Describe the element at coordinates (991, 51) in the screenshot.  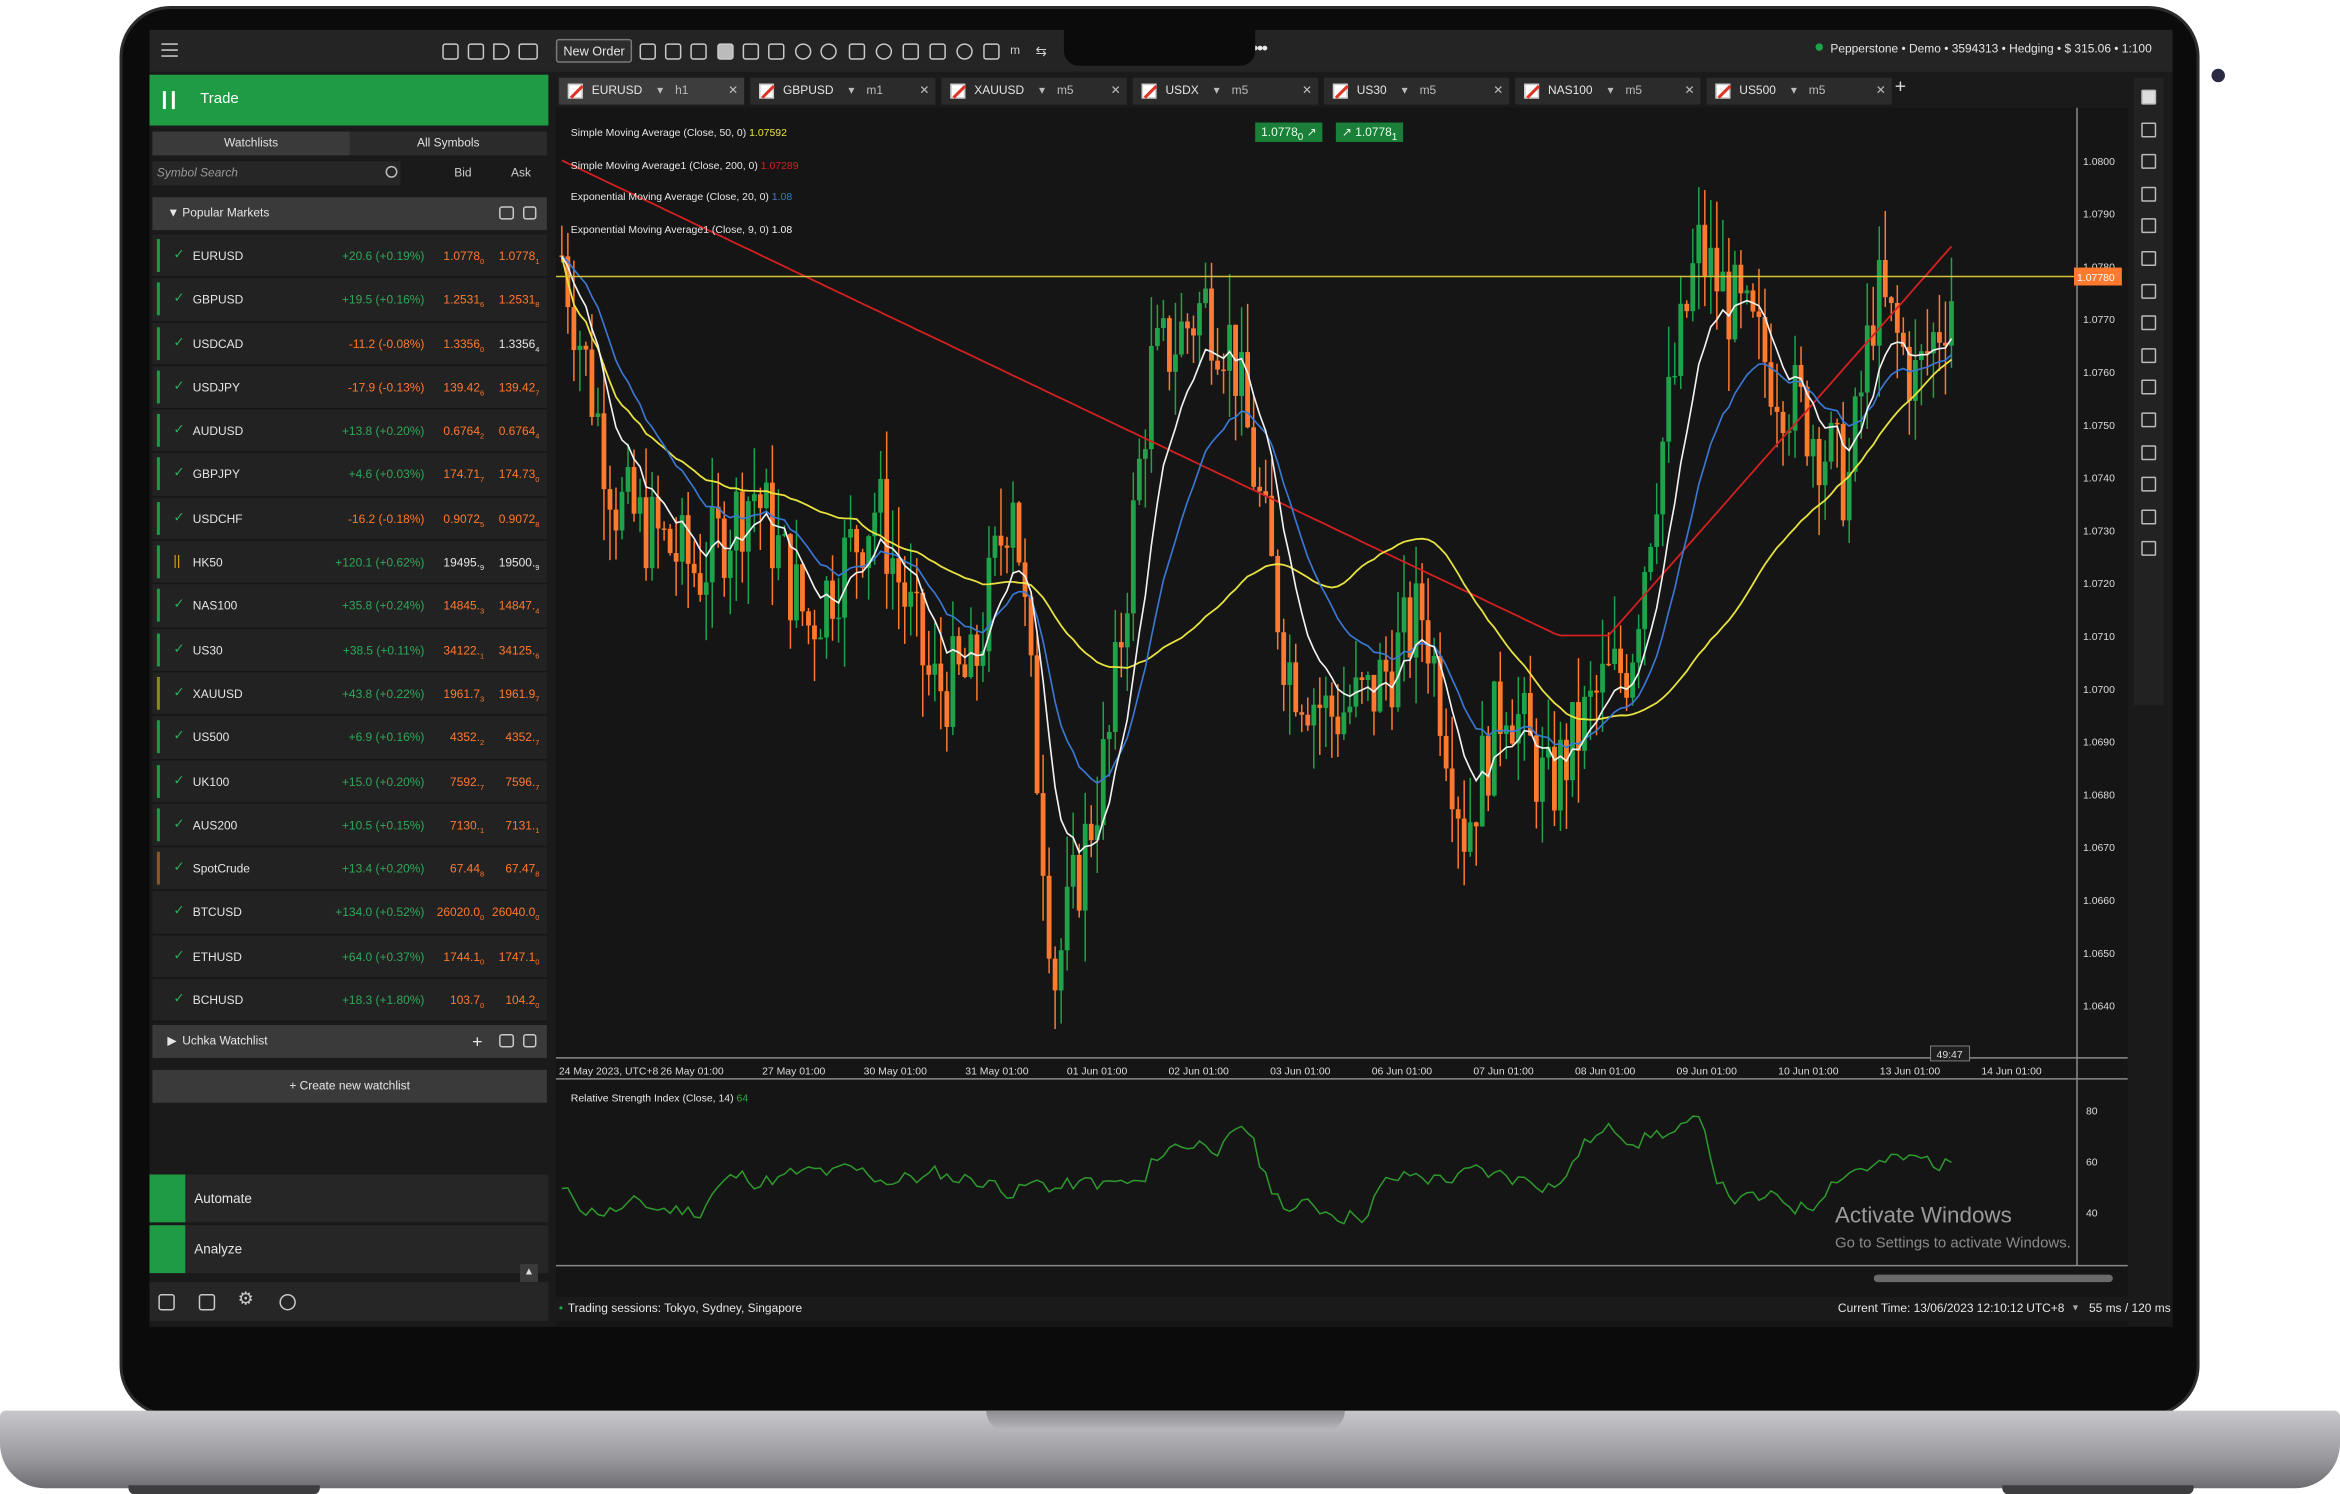
I see `object-manager-icon` at that location.